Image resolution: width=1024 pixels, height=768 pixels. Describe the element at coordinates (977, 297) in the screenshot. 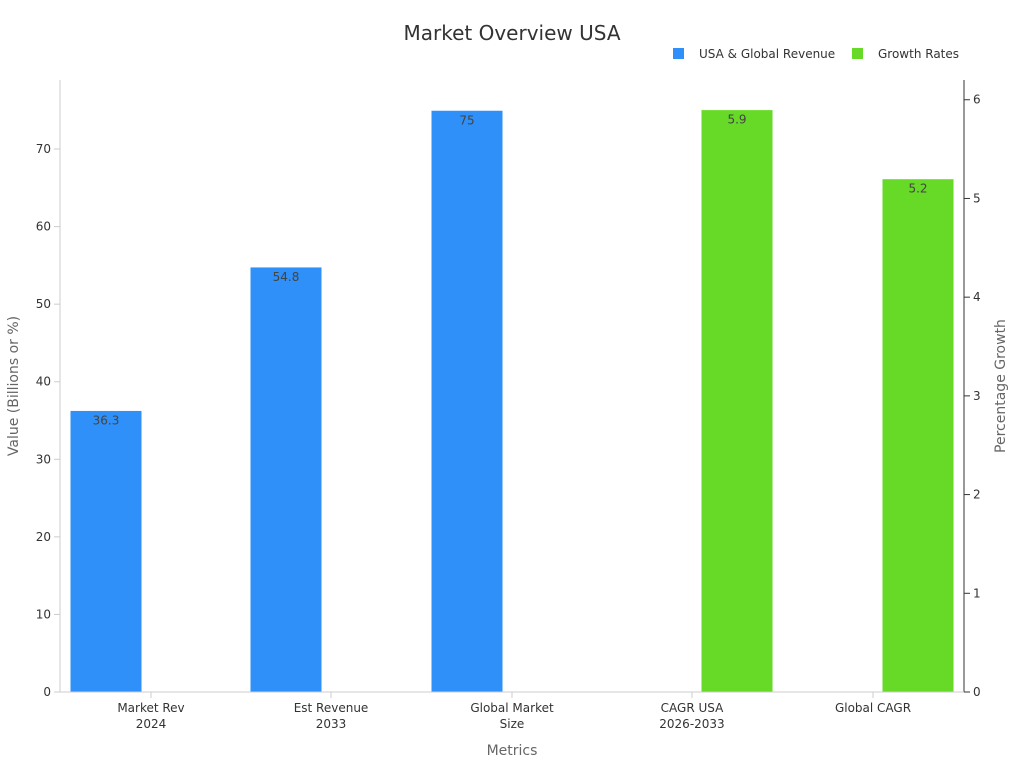

I see `y2-tick-label: 4` at that location.